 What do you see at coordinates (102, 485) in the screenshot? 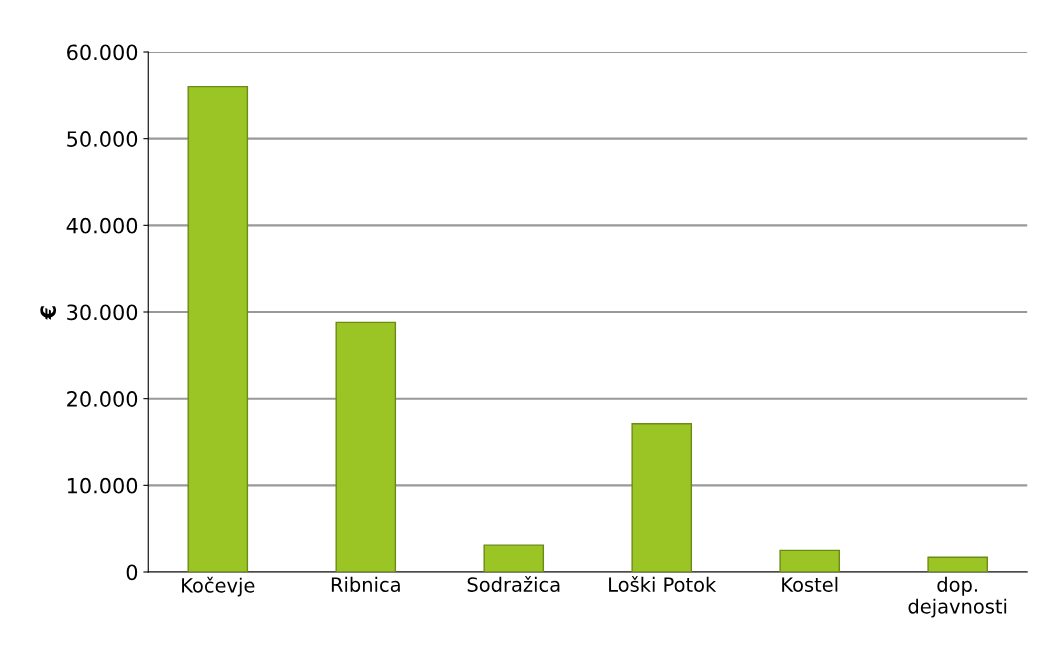
I see `y-tick-label: 10.000` at bounding box center [102, 485].